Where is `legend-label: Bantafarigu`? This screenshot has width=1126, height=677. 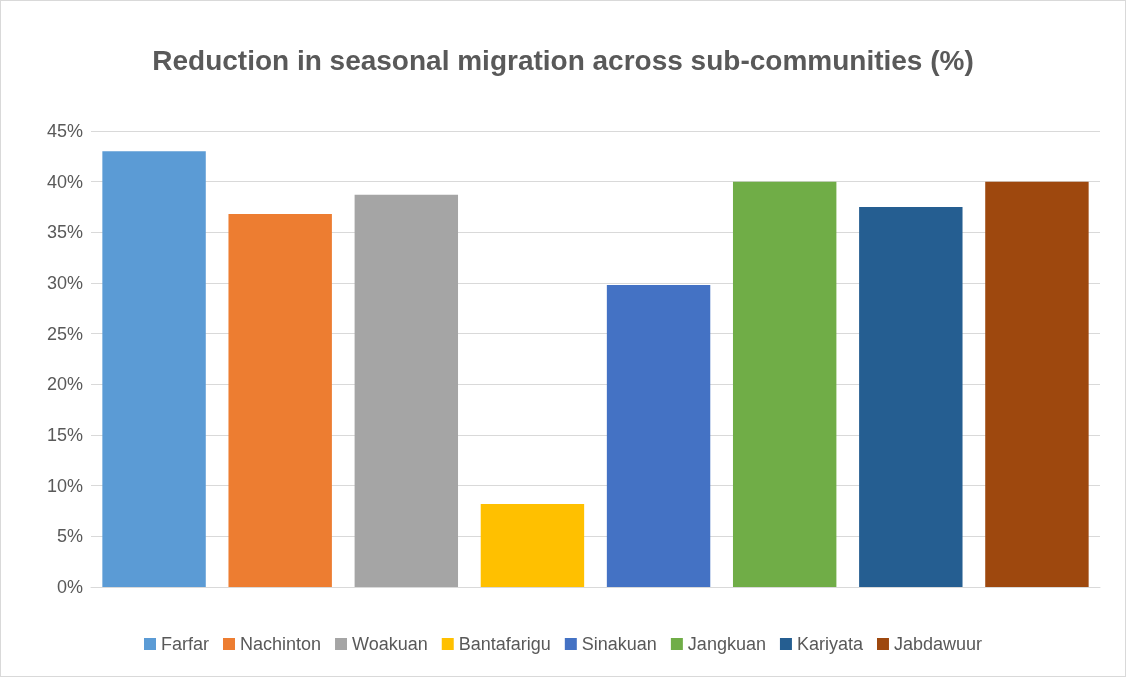 legend-label: Bantafarigu is located at coordinates (504, 644).